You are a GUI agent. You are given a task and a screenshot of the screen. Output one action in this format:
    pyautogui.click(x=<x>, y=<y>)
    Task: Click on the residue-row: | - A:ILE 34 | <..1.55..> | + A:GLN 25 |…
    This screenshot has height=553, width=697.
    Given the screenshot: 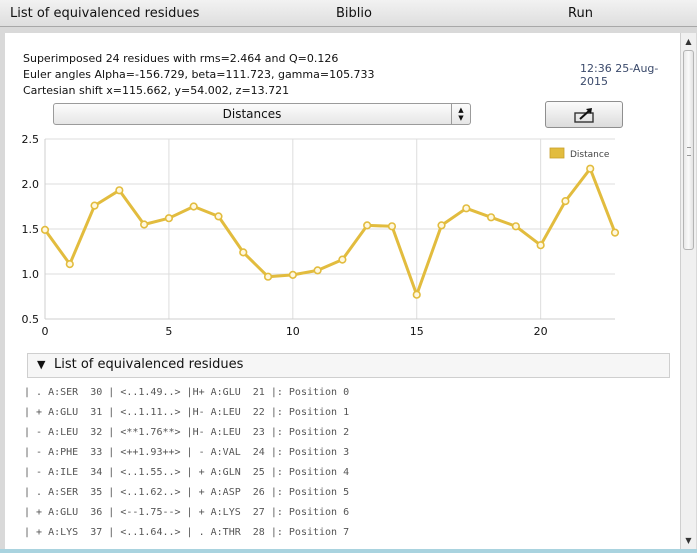 What is the action you would take?
    pyautogui.click(x=187, y=472)
    